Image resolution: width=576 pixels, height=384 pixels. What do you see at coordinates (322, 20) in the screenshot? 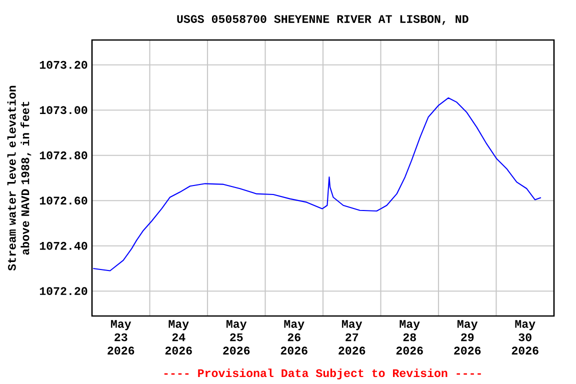
I see `chart-title: USGS 05058700 SHEYENNE RIVER AT LISBON, ND` at bounding box center [322, 20].